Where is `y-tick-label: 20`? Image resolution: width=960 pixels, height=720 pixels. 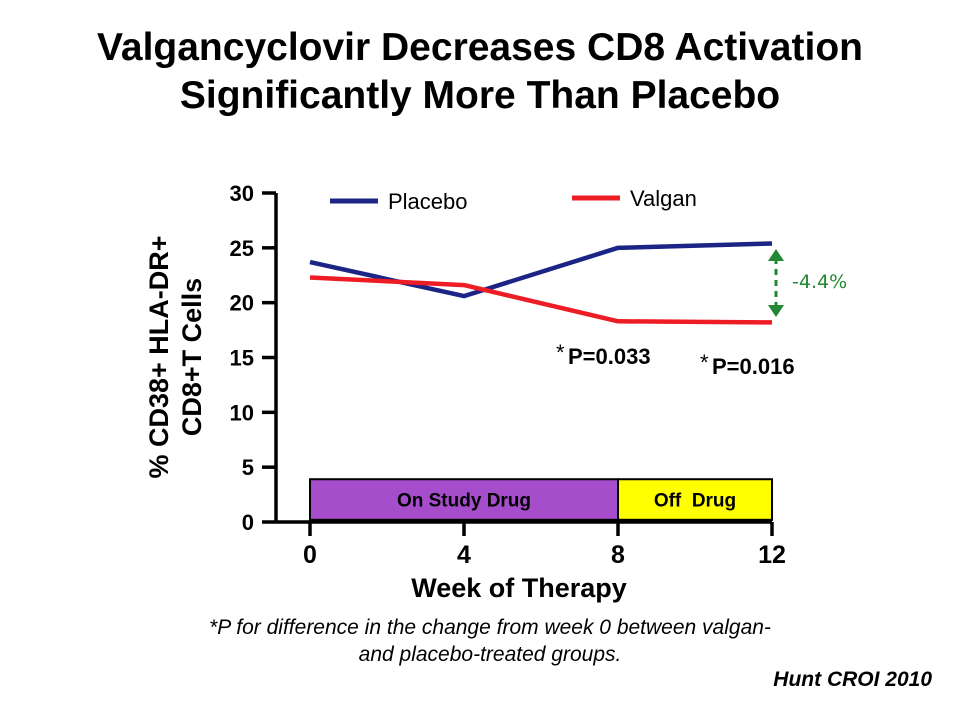 y-tick-label: 20 is located at coordinates (242, 303).